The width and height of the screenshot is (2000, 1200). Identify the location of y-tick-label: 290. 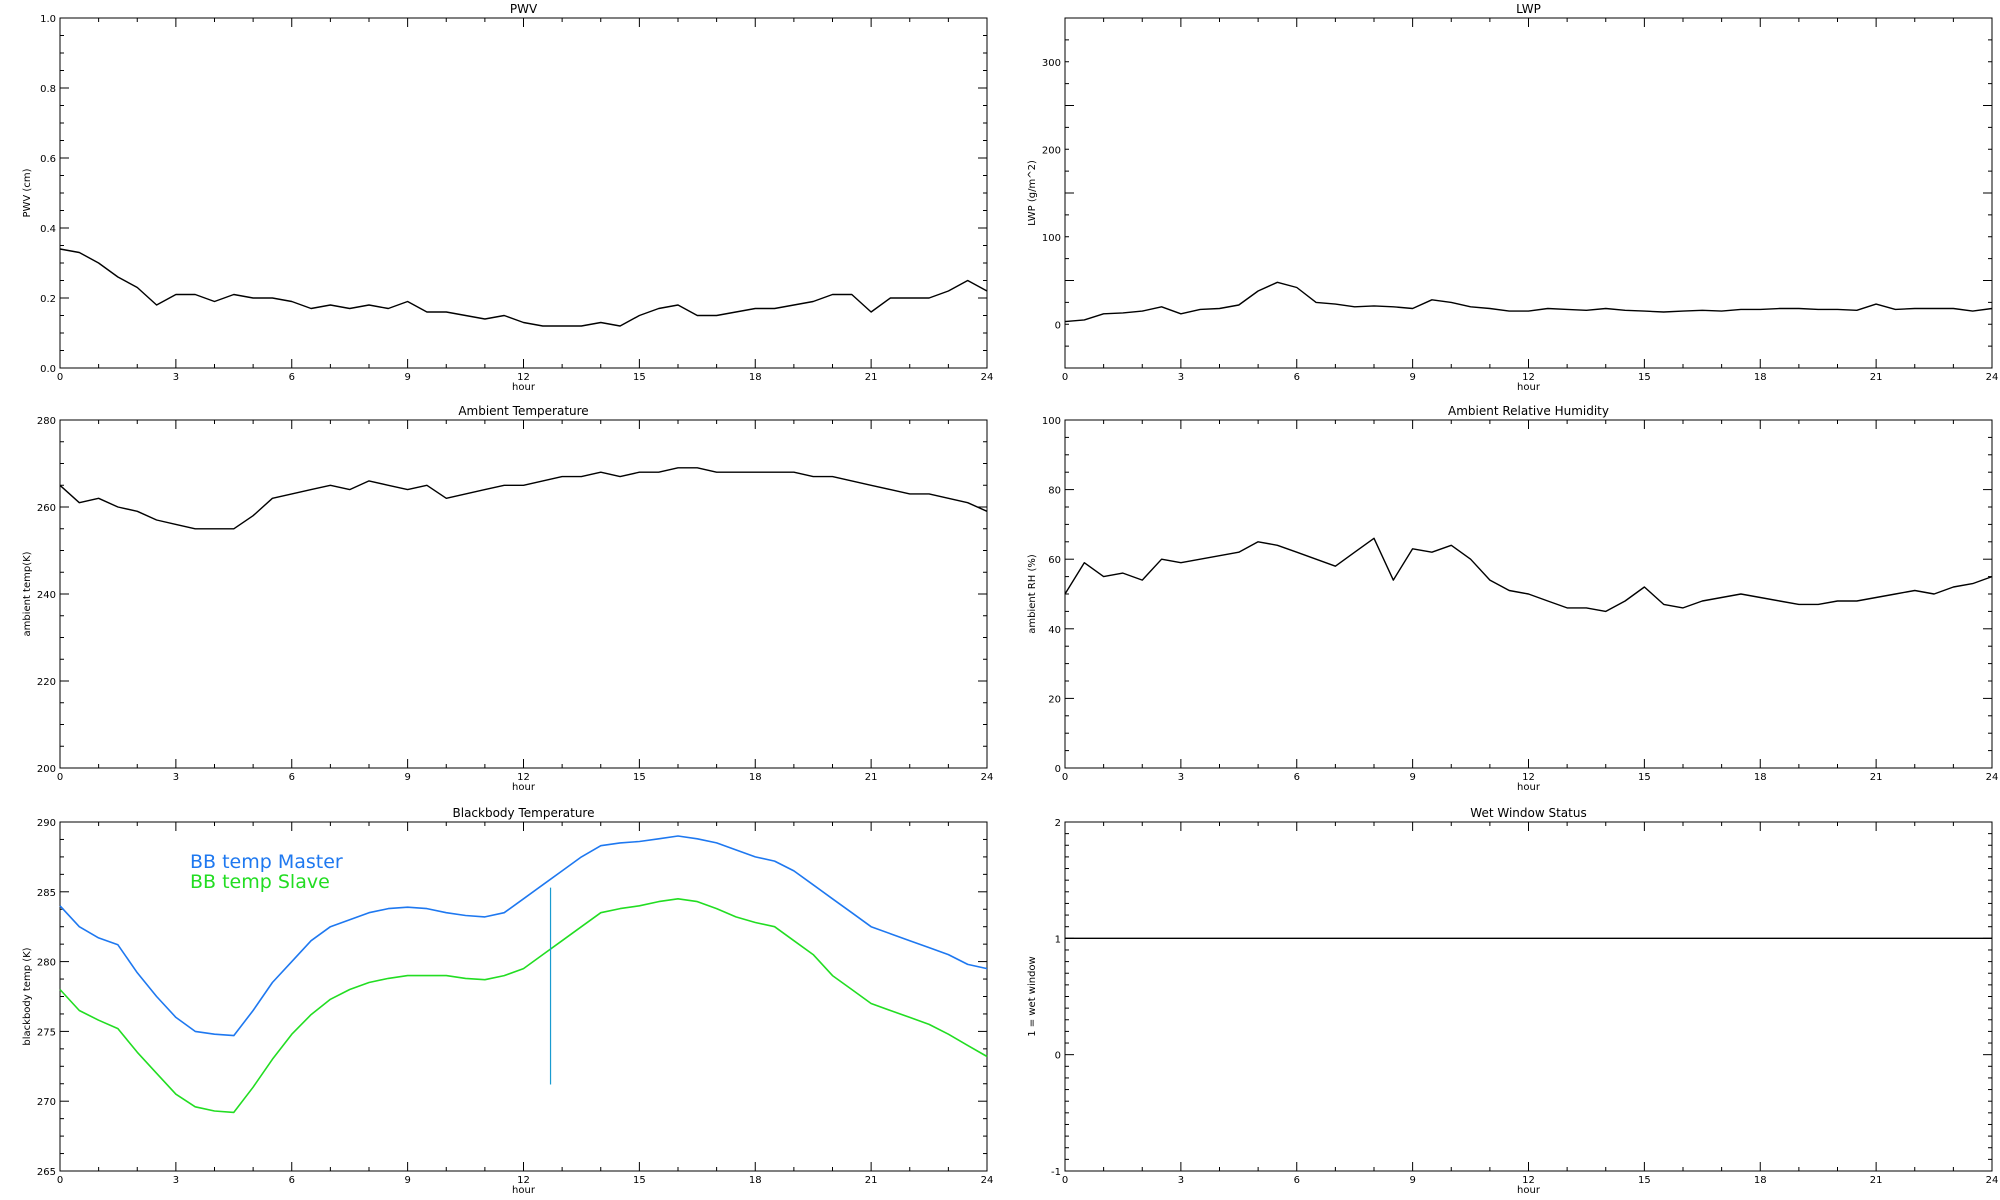
(46, 823).